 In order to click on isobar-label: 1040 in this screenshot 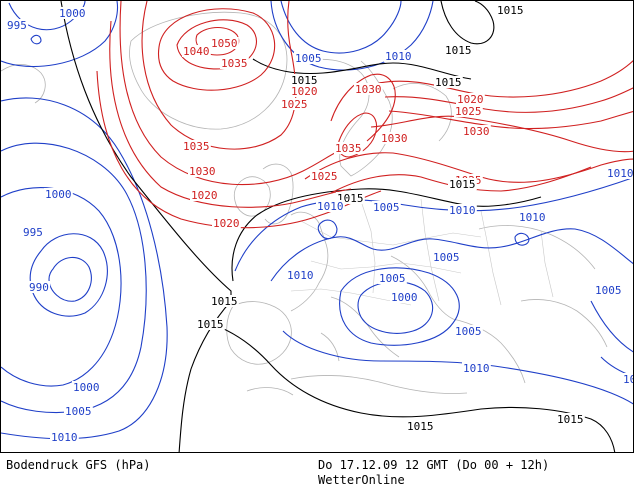, I will do `click(196, 51)`.